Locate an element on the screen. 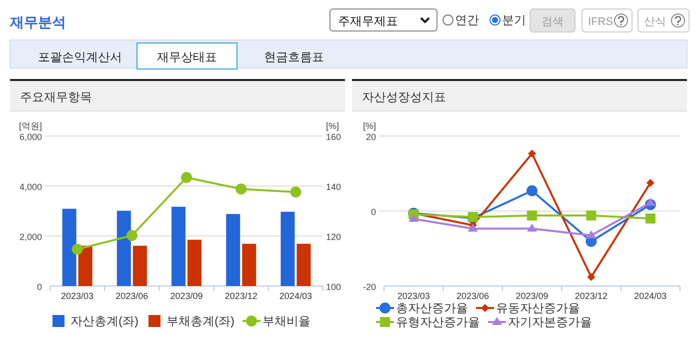  y-axis-title: [%] is located at coordinates (369, 126).